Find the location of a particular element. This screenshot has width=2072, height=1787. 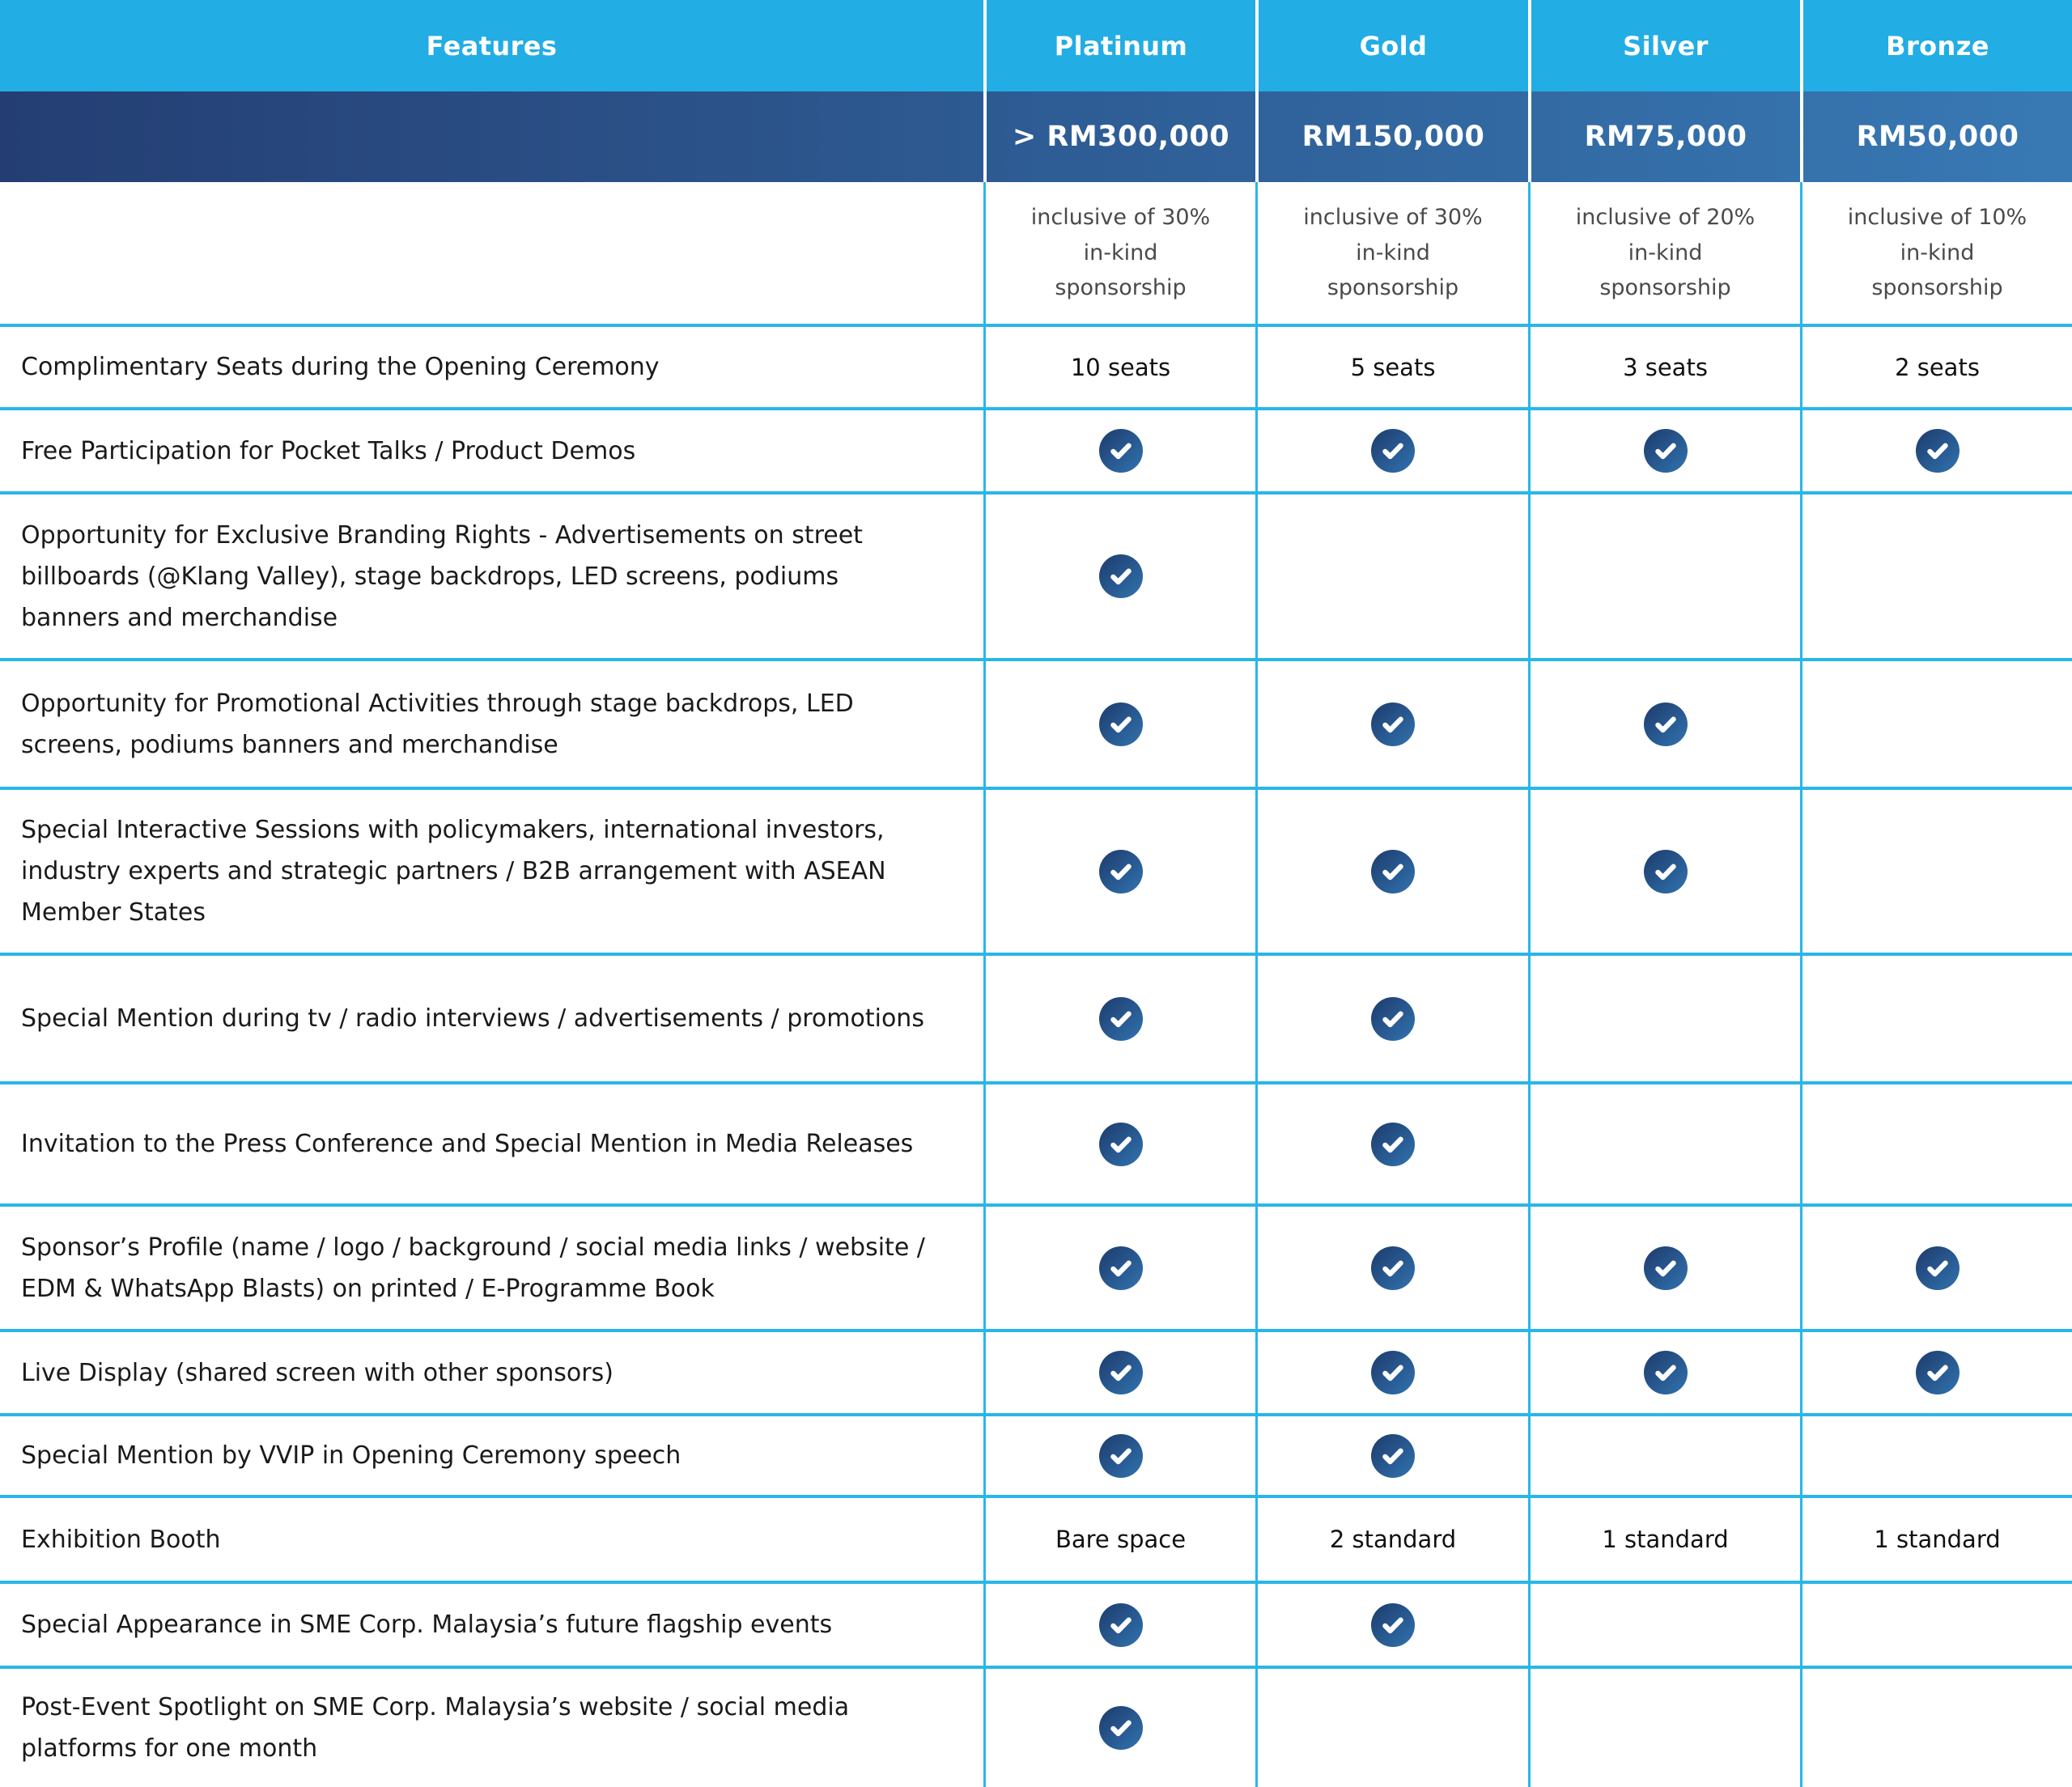

tier-inclusive-bronze: inclusive of 10% in-kind sponsorship is located at coordinates (1936, 253).